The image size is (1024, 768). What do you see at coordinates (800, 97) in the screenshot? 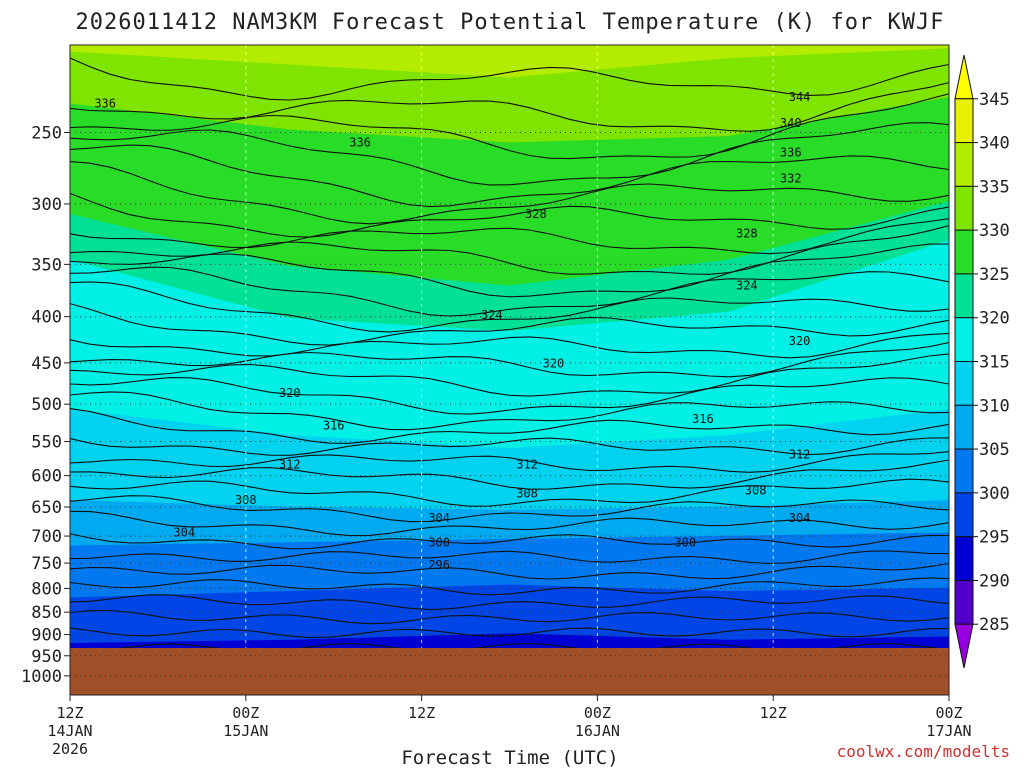
I see `contour-label: 344` at bounding box center [800, 97].